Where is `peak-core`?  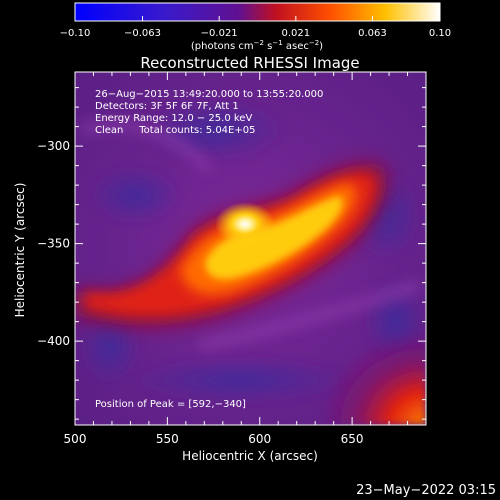 peak-core is located at coordinates (244, 224).